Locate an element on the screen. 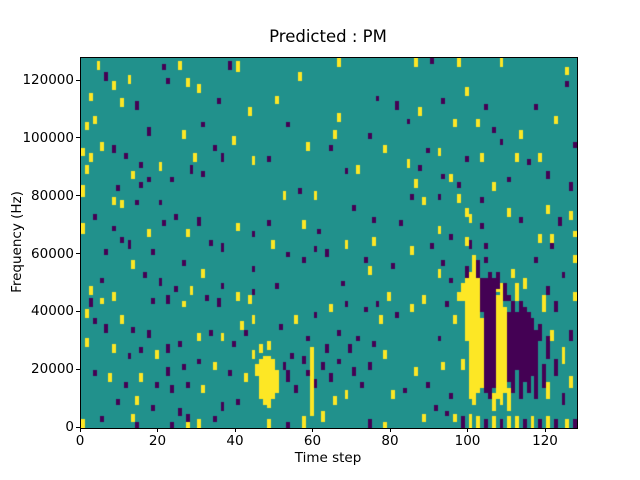  y-tick-label: 80000 is located at coordinates (52, 195).